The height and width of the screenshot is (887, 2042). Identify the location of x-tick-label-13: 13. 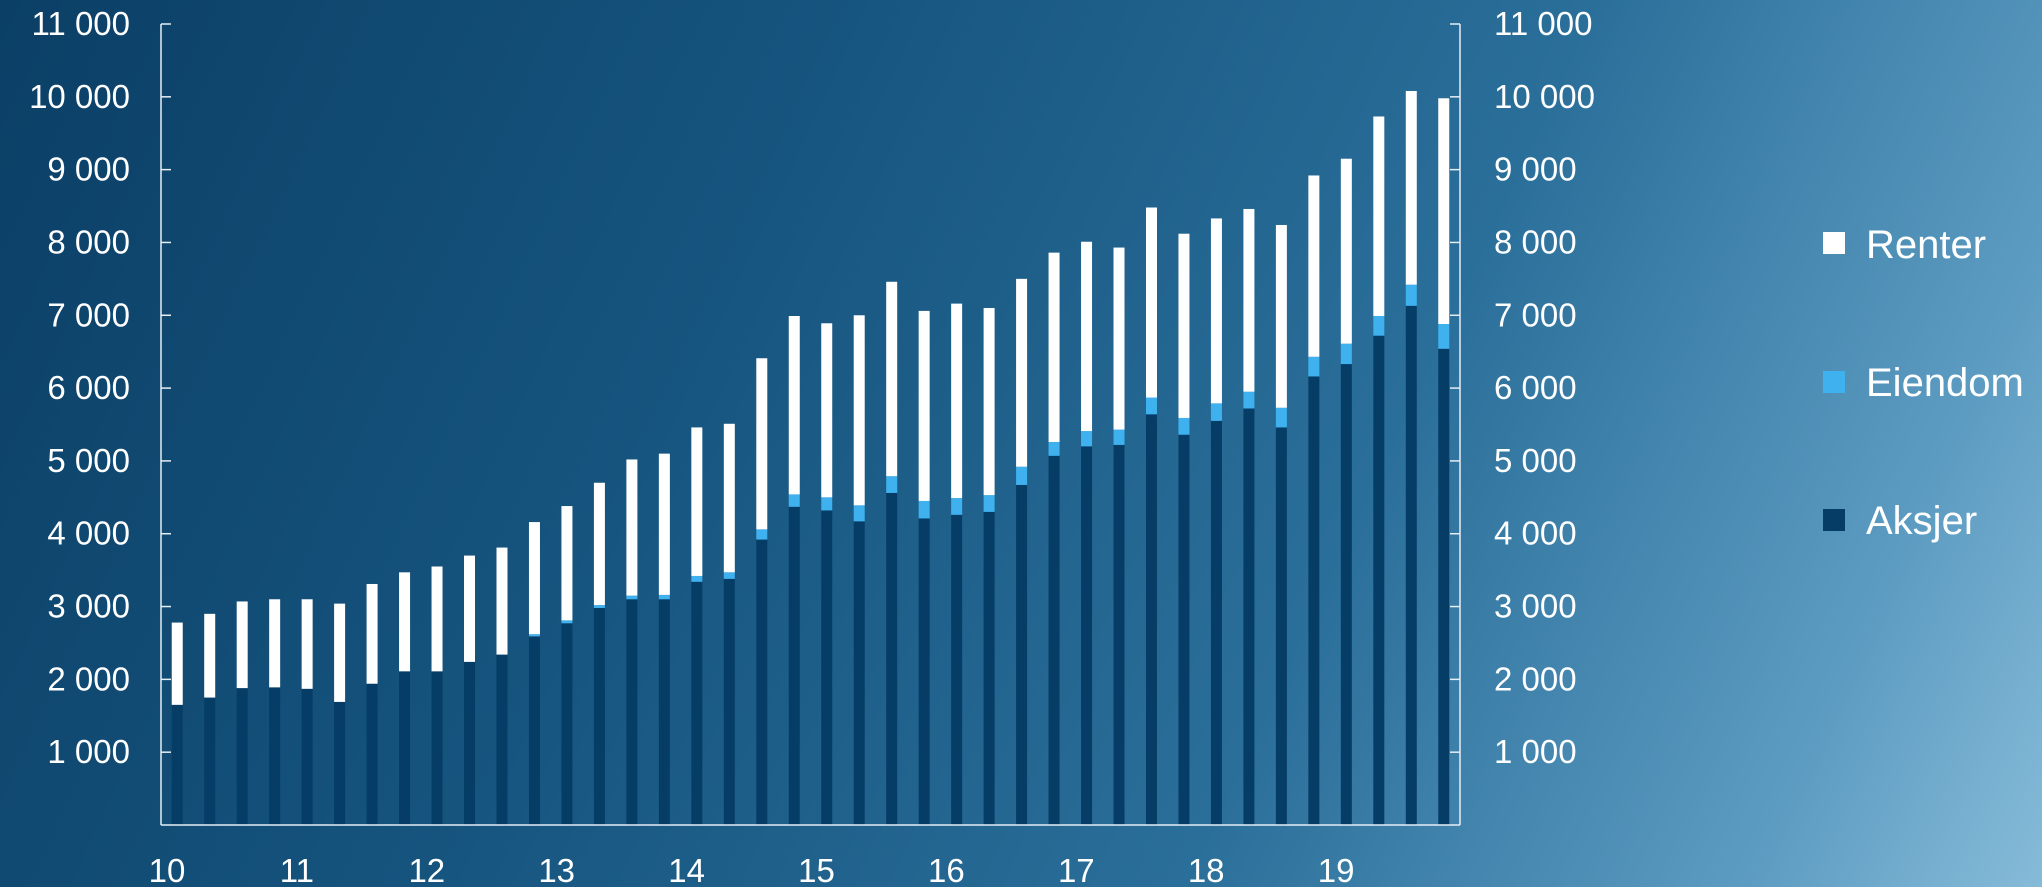
(556, 869).